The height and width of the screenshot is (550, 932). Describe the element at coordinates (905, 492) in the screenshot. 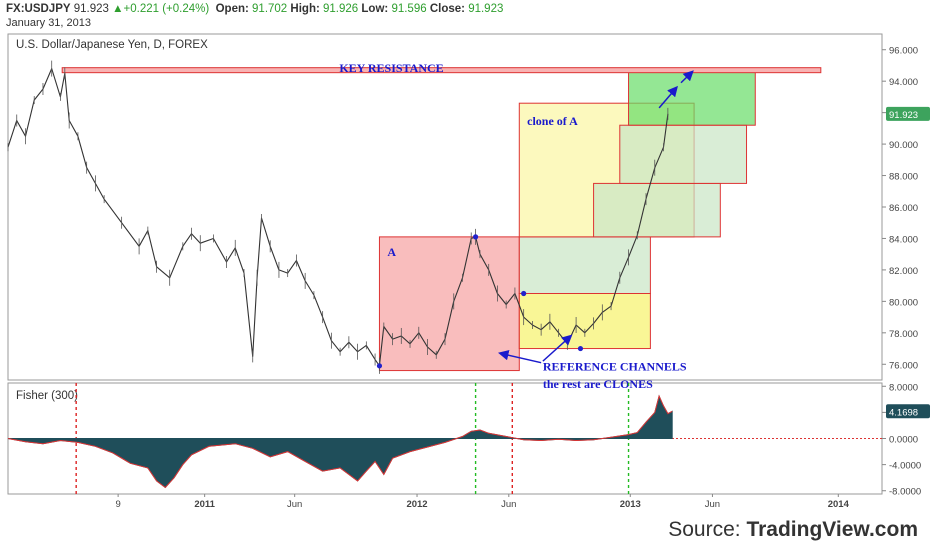

I see `fisher-y-tick-label: -8.0000` at that location.